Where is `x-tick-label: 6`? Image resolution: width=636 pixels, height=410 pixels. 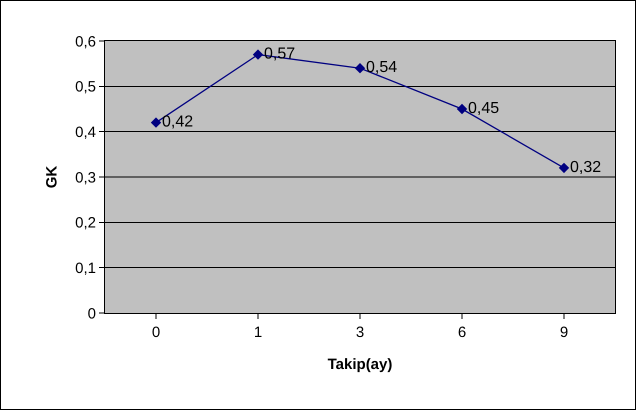
x-tick-label: 6 is located at coordinates (462, 332).